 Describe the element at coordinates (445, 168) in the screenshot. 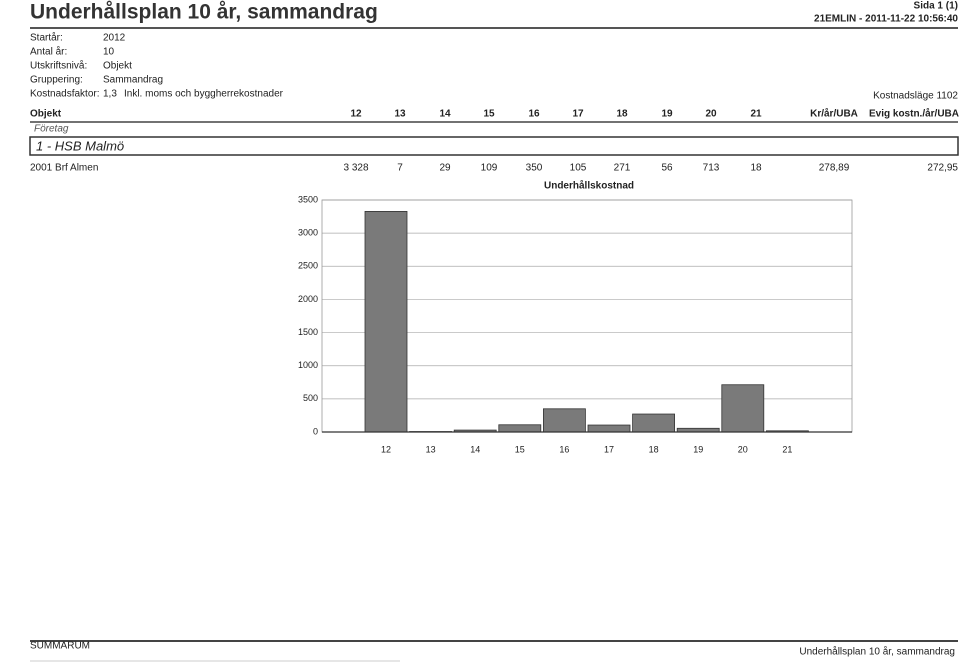

I see `table-cell: 29` at that location.